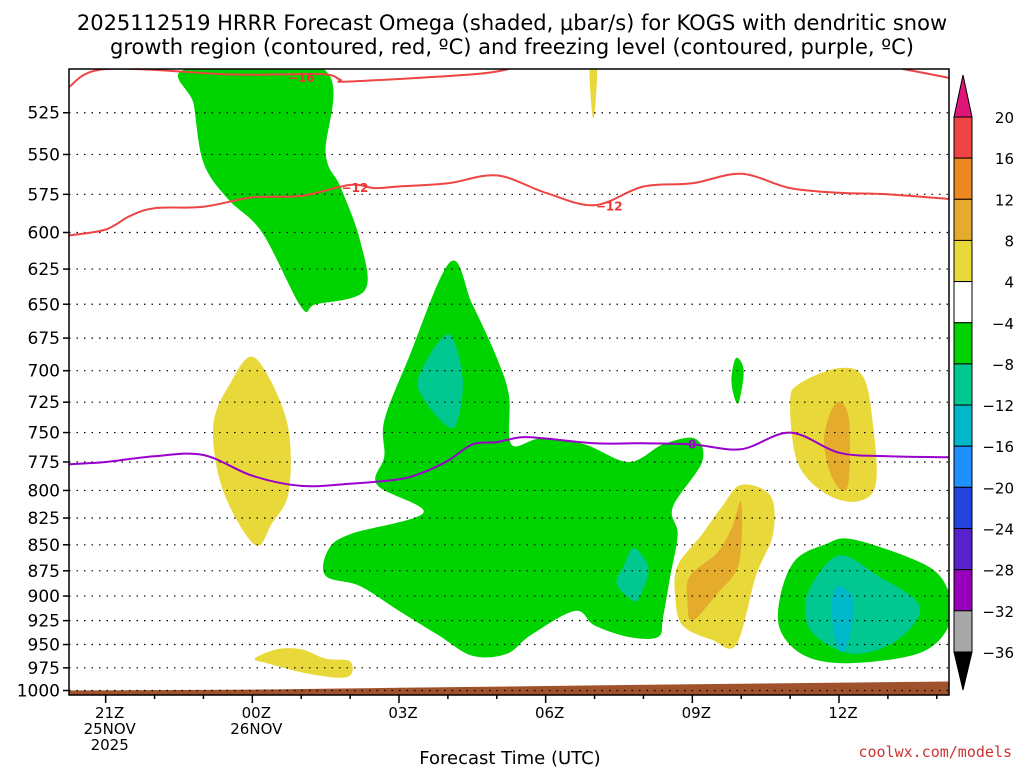  What do you see at coordinates (38, 692) in the screenshot?
I see `y-tick-label-1000: 1000` at bounding box center [38, 692].